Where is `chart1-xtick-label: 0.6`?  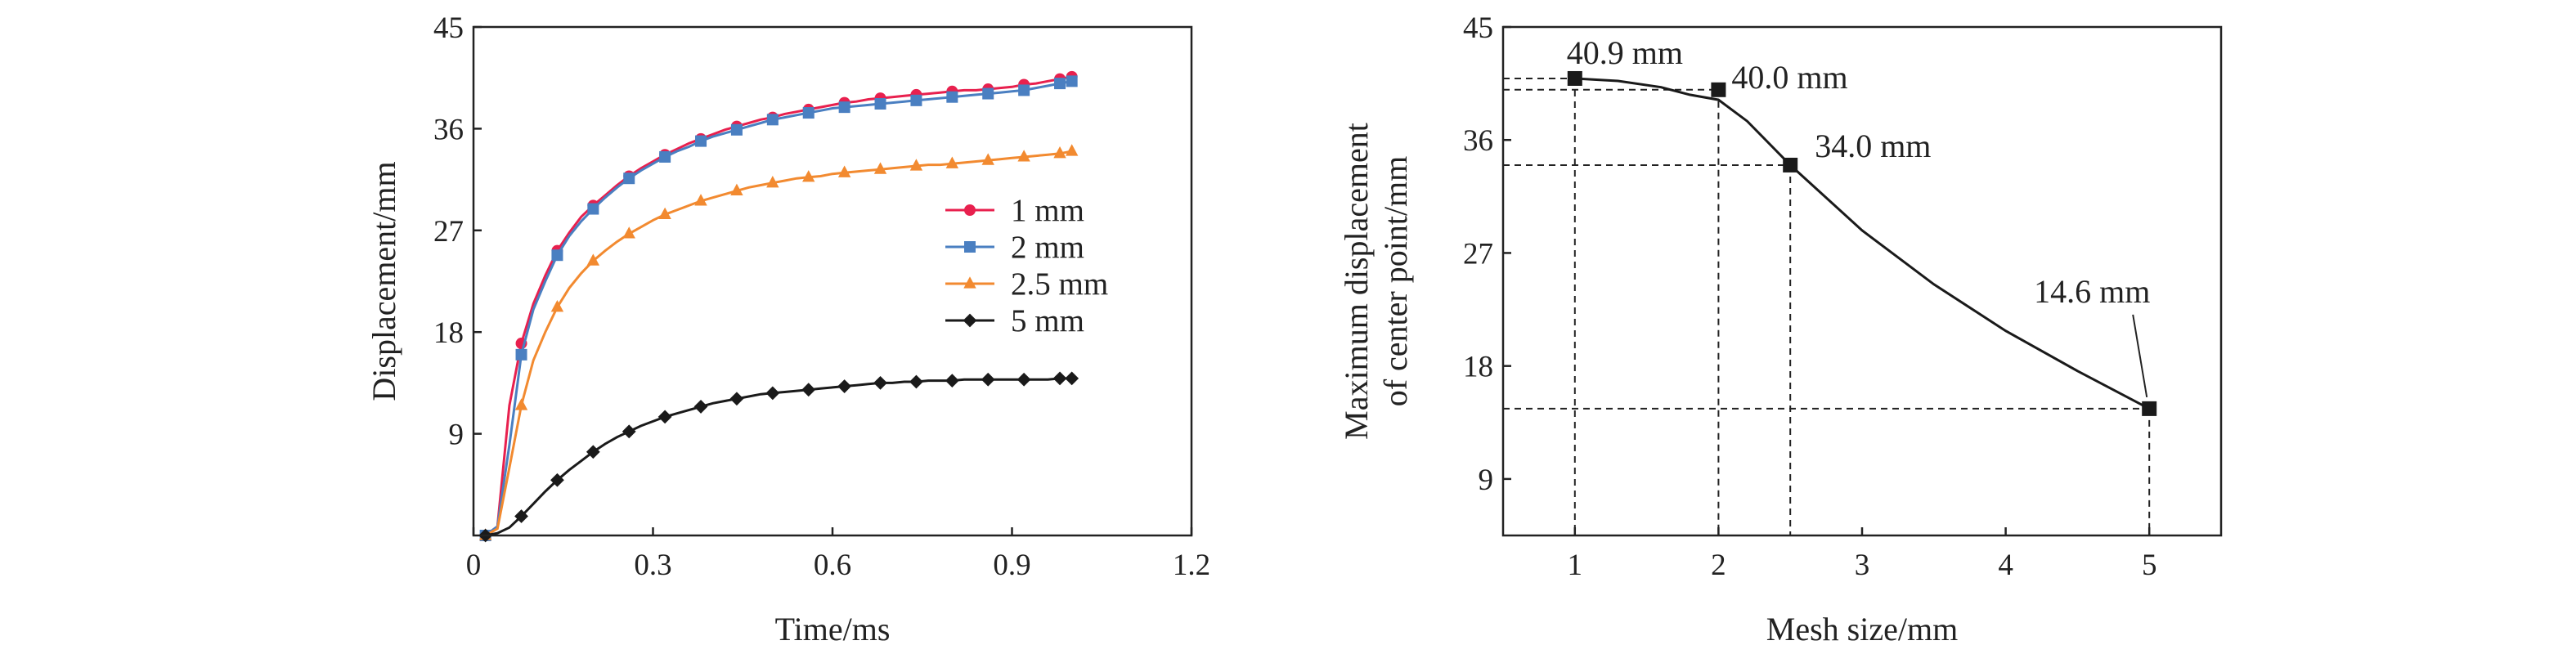 chart1-xtick-label: 0.6 is located at coordinates (833, 565).